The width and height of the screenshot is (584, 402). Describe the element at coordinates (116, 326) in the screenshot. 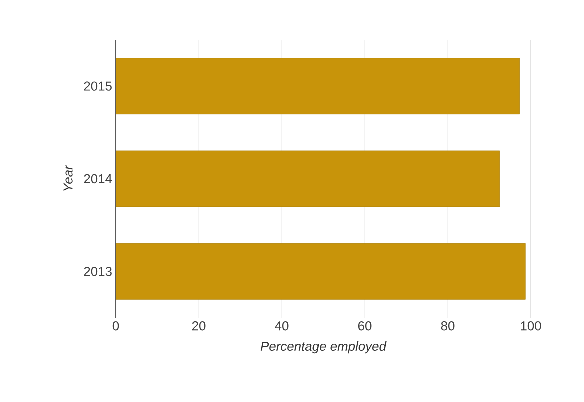

I see `x-tick-label: 0` at that location.